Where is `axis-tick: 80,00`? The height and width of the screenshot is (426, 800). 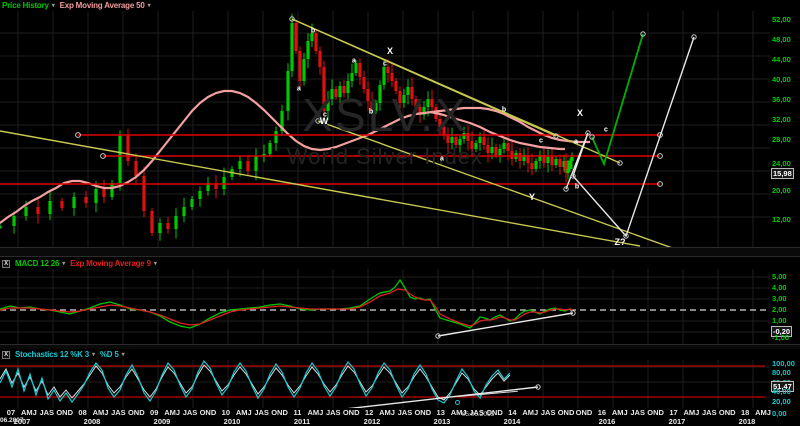 axis-tick: 80,00 is located at coordinates (781, 372).